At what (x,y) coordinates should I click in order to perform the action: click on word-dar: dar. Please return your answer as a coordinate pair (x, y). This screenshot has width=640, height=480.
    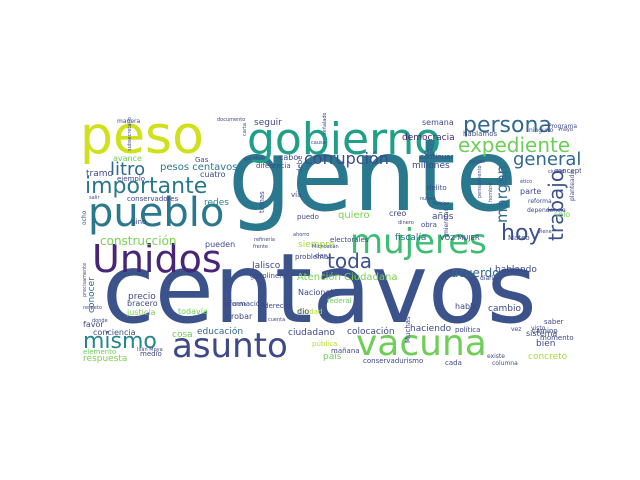
    Looking at the image, I should click on (321, 256).